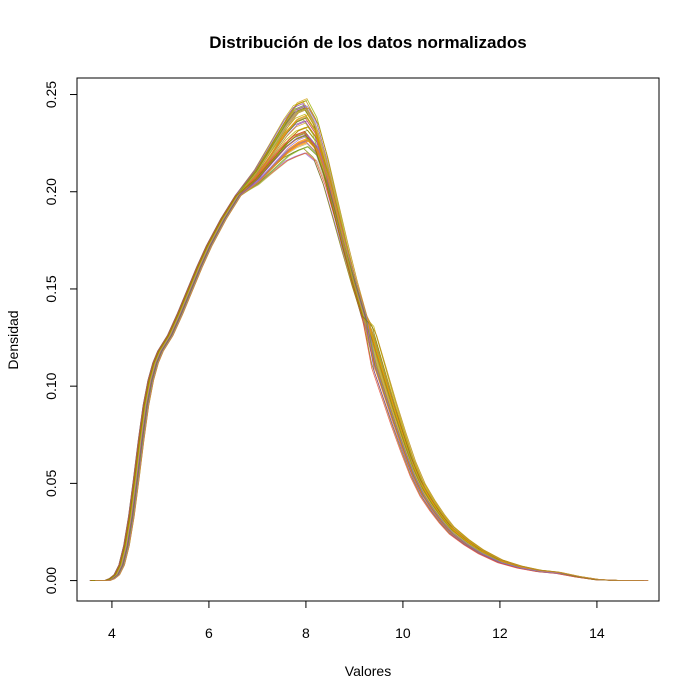 This screenshot has height=700, width=700. Describe the element at coordinates (209, 633) in the screenshot. I see `x-tick-label: 6` at that location.